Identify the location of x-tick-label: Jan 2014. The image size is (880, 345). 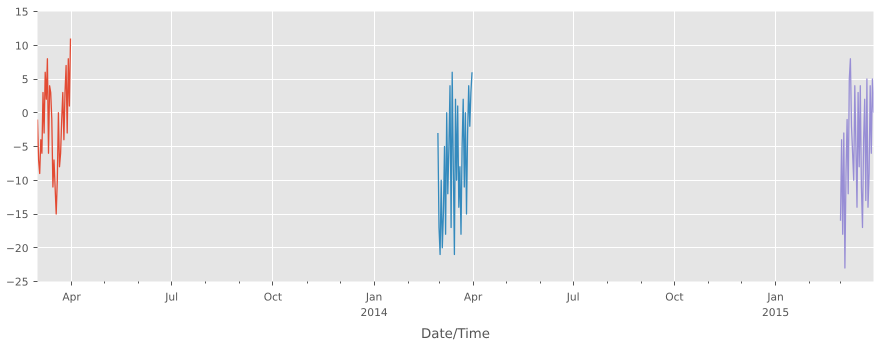
(374, 305).